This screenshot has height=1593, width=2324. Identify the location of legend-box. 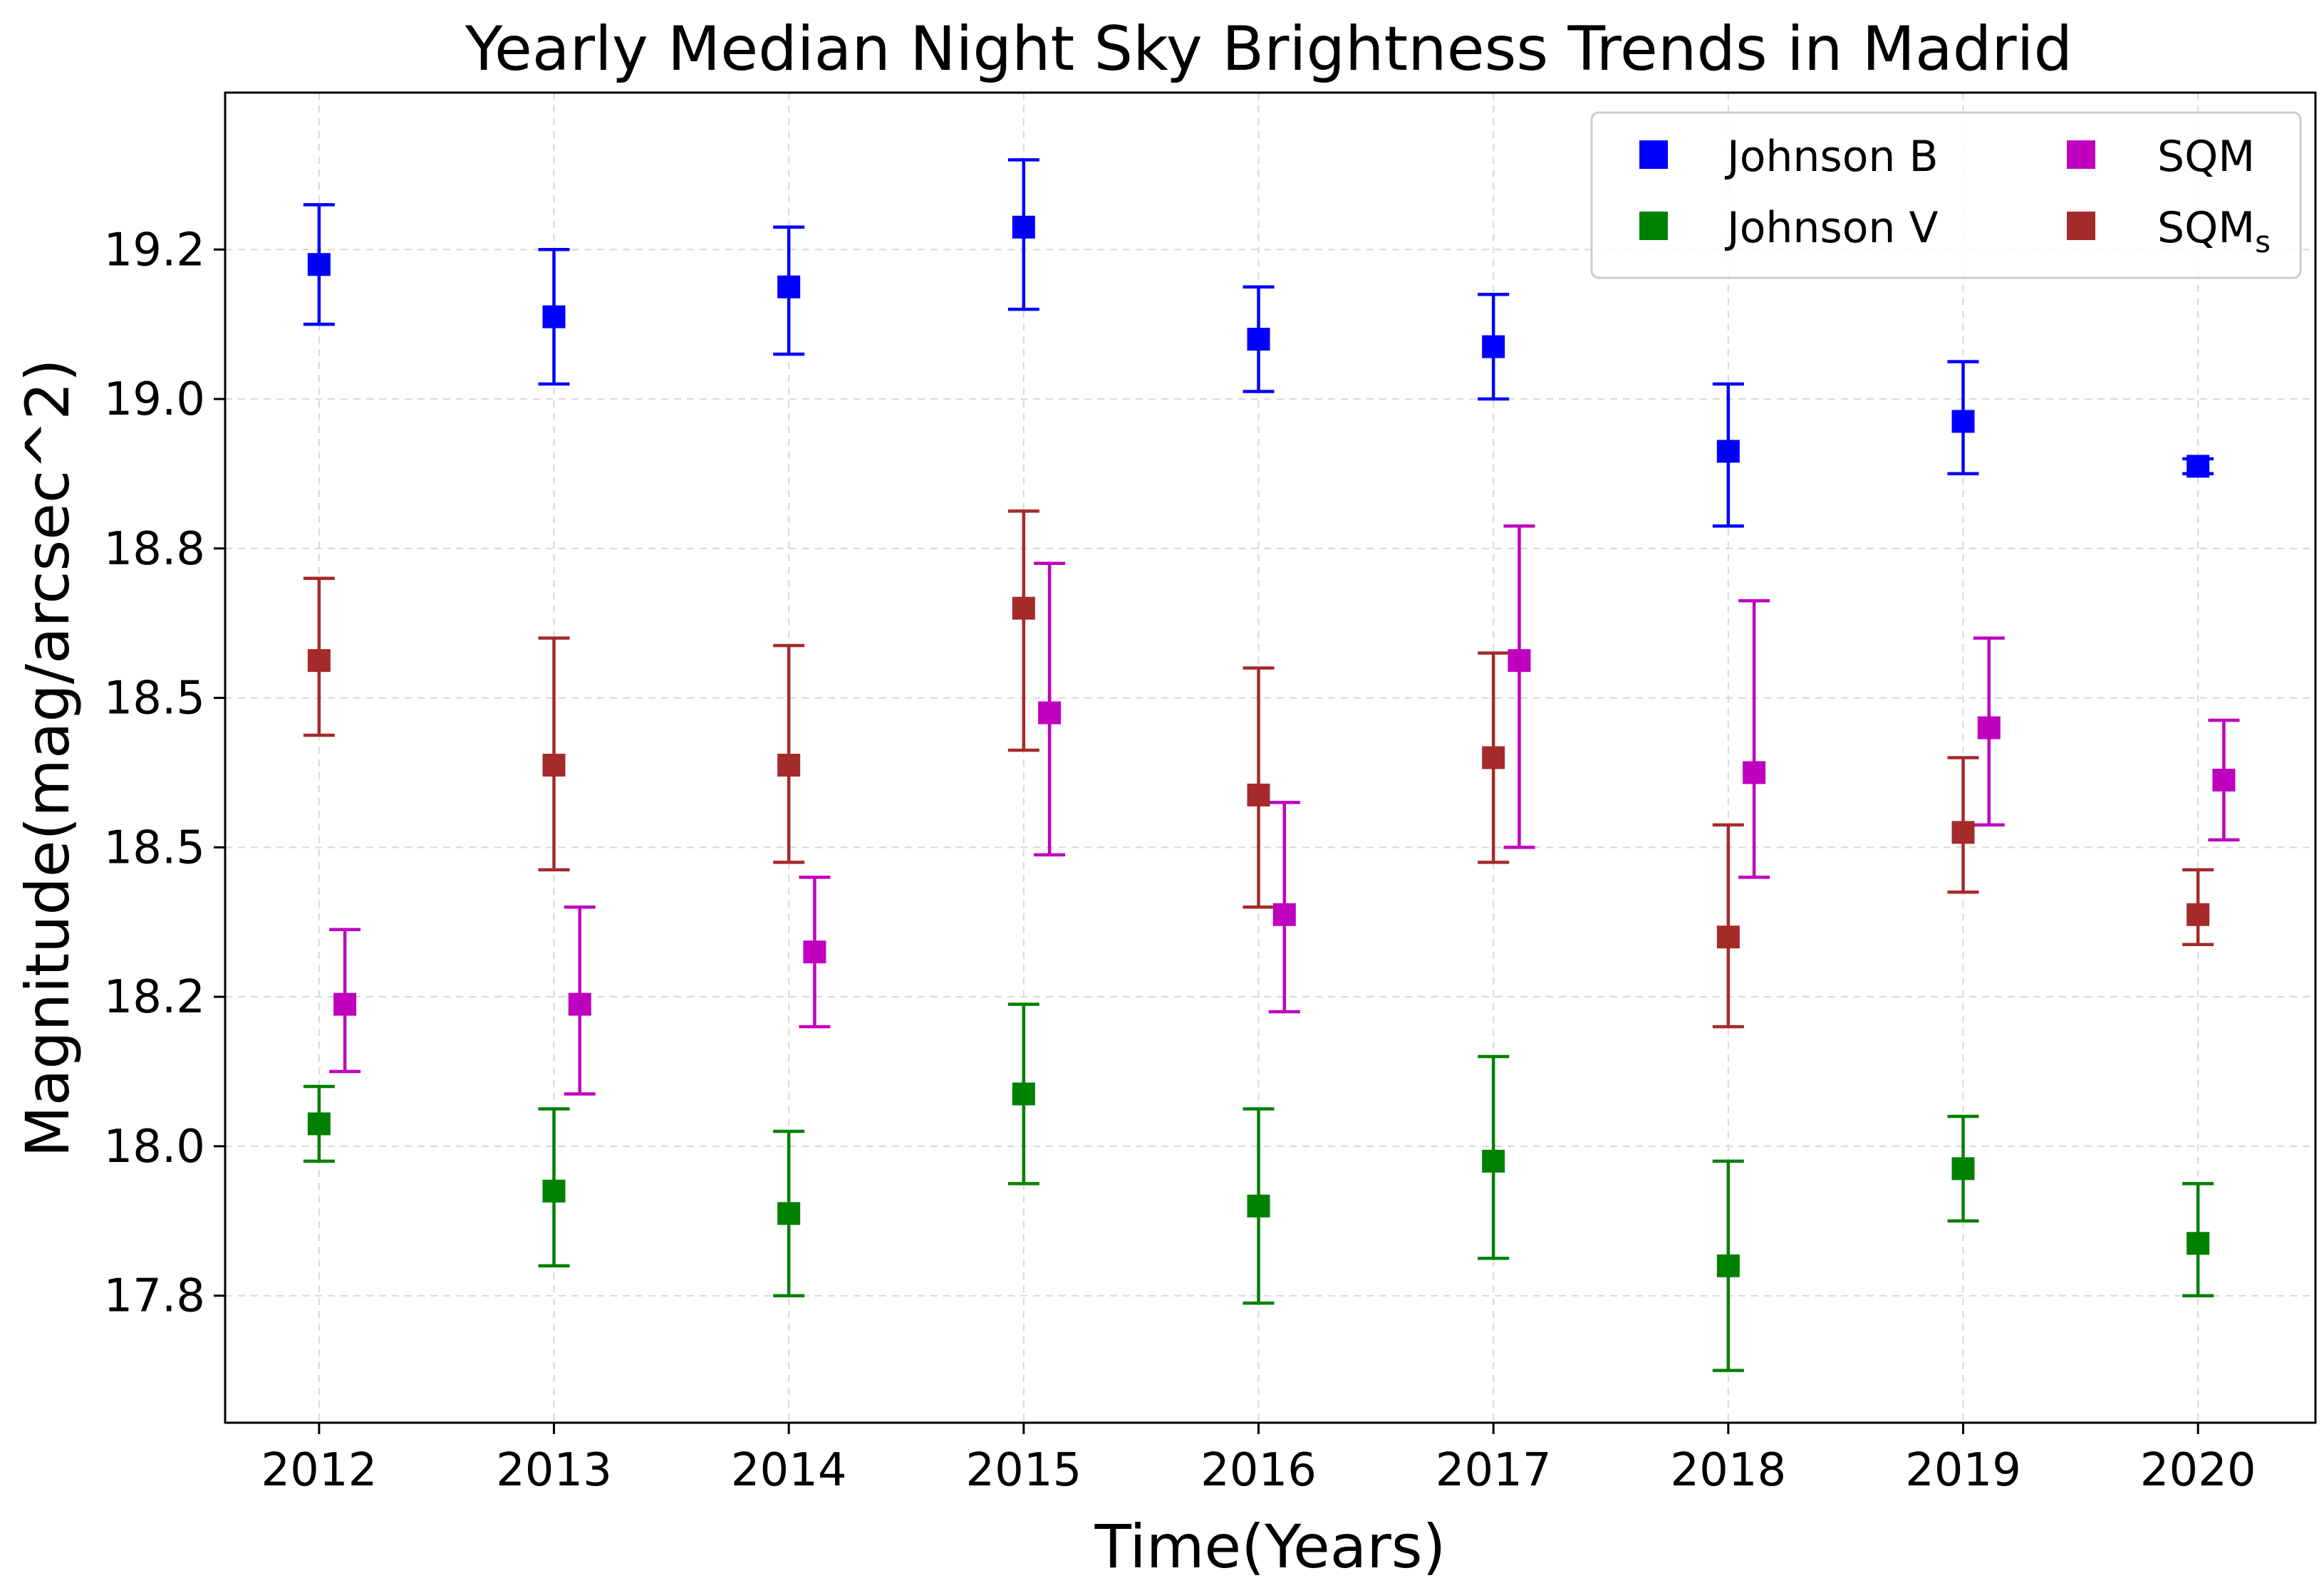
(1946, 195).